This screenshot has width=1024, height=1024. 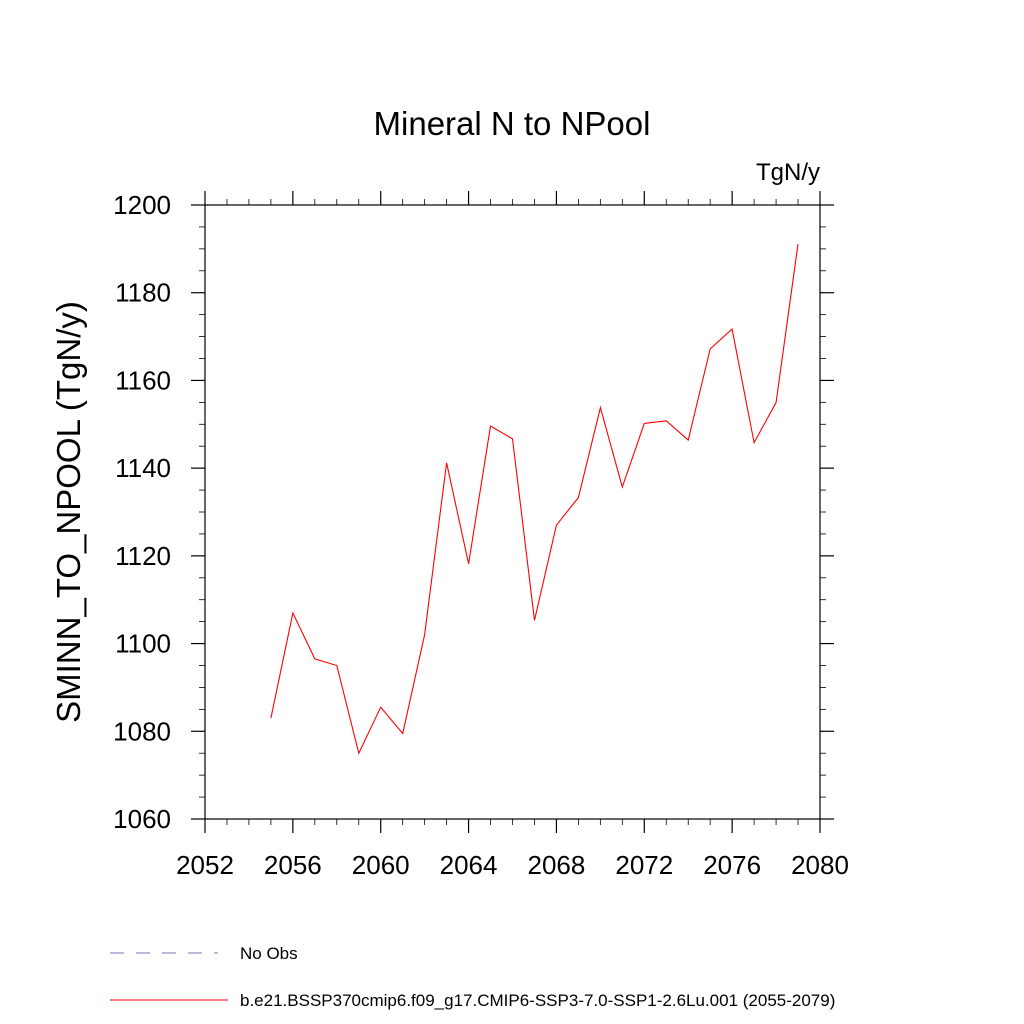 What do you see at coordinates (142, 205) in the screenshot?
I see `y-tick-label: 1200` at bounding box center [142, 205].